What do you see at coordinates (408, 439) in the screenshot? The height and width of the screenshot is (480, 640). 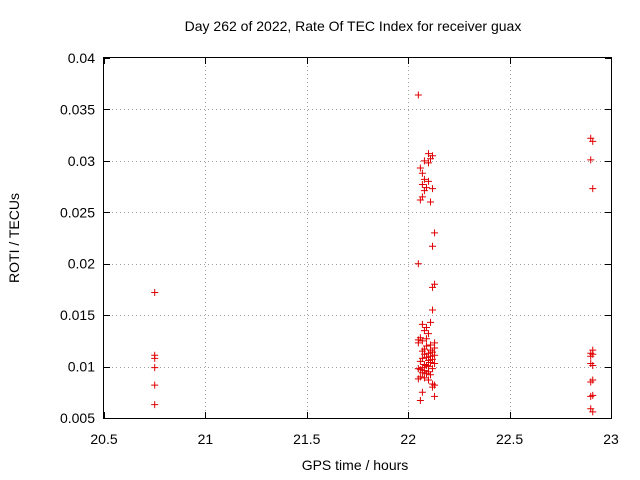 I see `x-tick-label: 22` at bounding box center [408, 439].